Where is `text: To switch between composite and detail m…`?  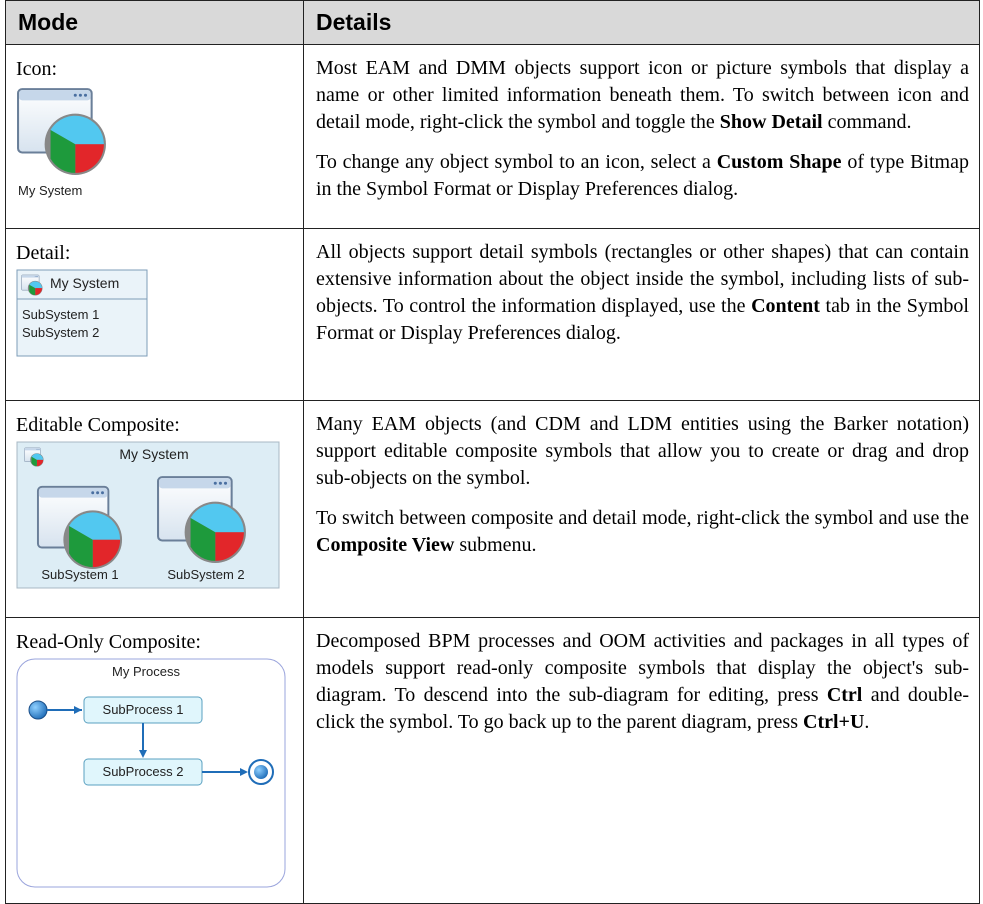 text: To switch between composite and detail m… is located at coordinates (642, 518).